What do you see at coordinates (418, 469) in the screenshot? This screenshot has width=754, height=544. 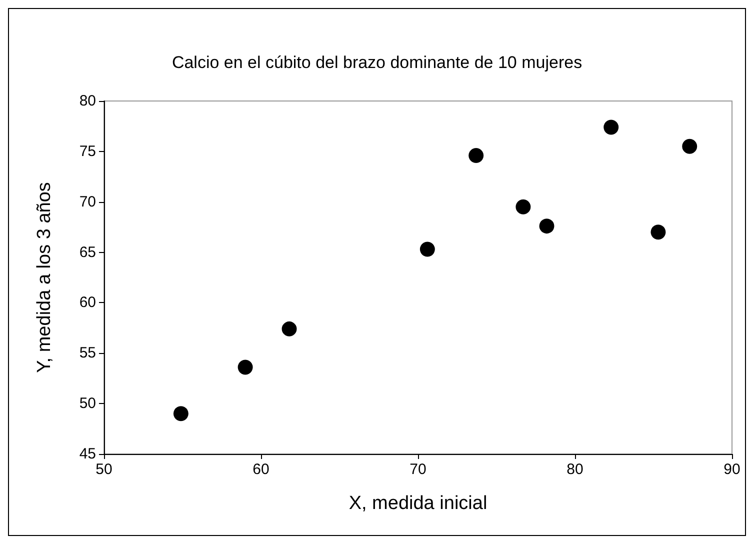 I see `x-tick-label: 70` at bounding box center [418, 469].